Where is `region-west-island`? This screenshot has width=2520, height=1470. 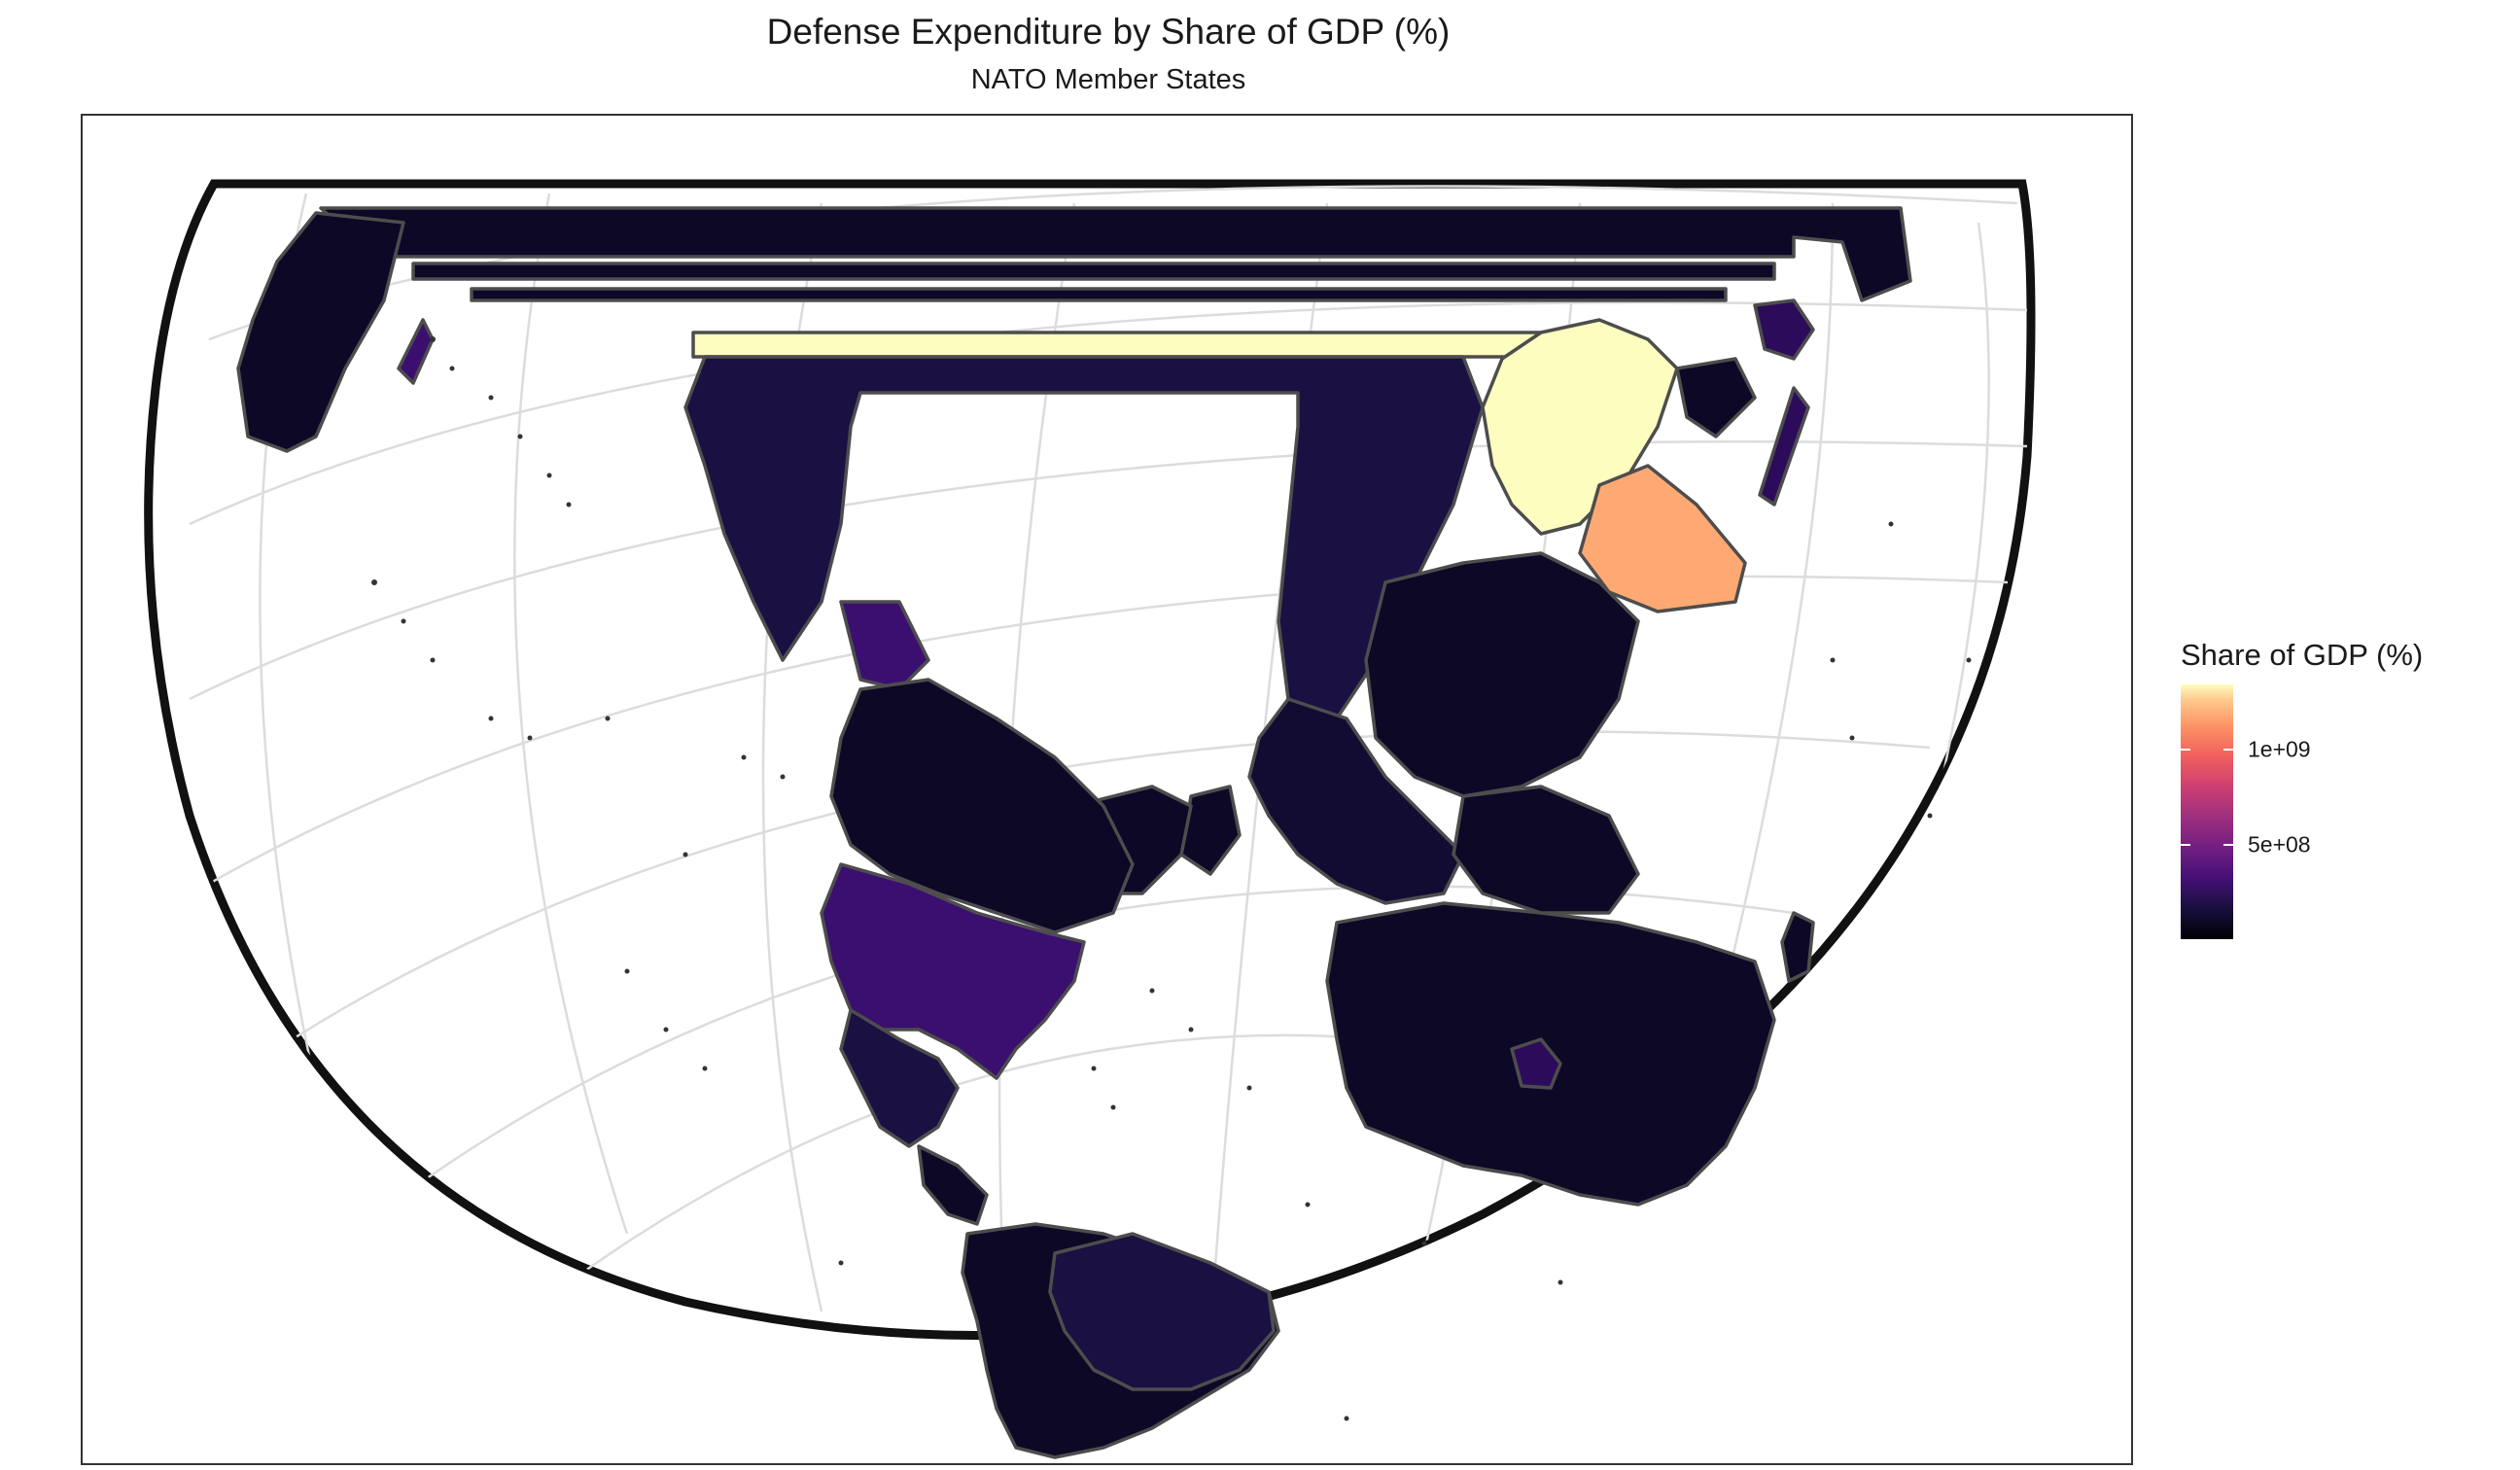
region-west-island is located at coordinates (416, 351).